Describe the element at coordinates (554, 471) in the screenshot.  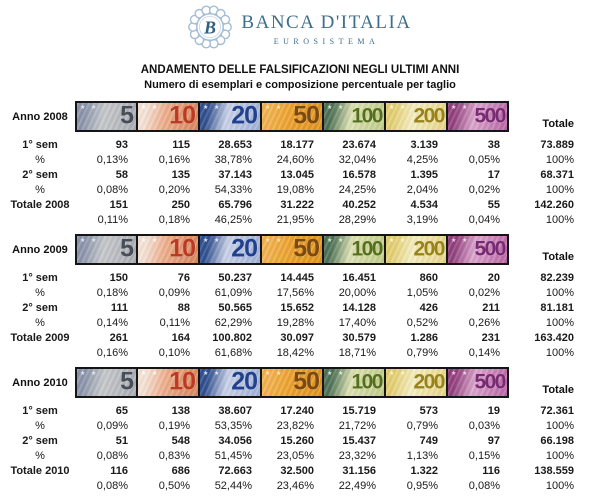
I see `totale-cell: 138.559` at that location.